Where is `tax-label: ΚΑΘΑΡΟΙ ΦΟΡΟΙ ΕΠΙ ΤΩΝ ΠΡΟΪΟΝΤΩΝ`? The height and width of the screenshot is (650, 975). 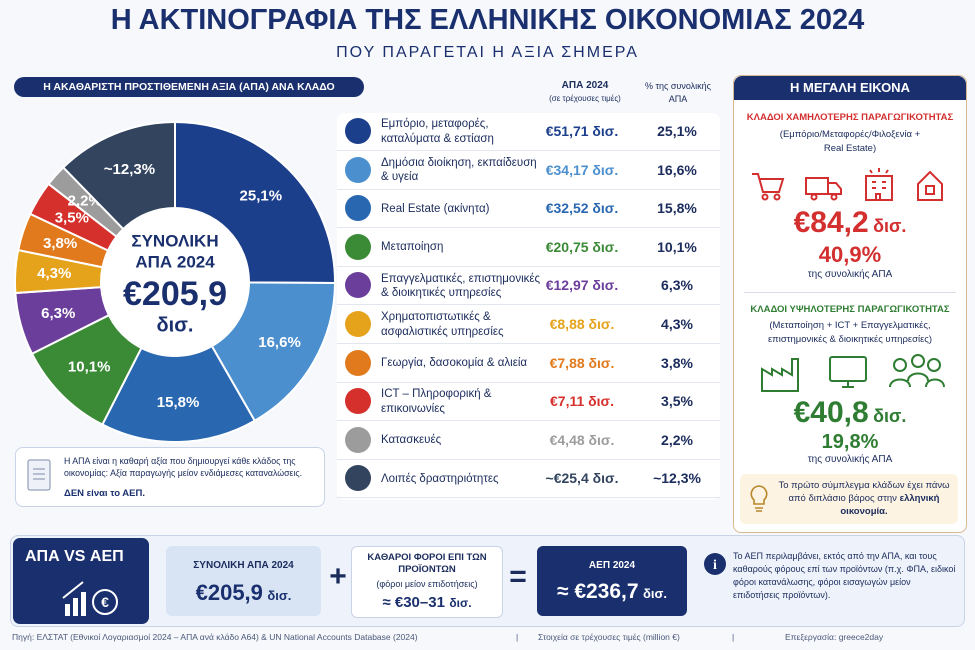 tax-label: ΚΑΘΑΡΟΙ ΦΟΡΟΙ ΕΠΙ ΤΩΝ ΠΡΟΪΟΝΤΩΝ is located at coordinates (427, 564).